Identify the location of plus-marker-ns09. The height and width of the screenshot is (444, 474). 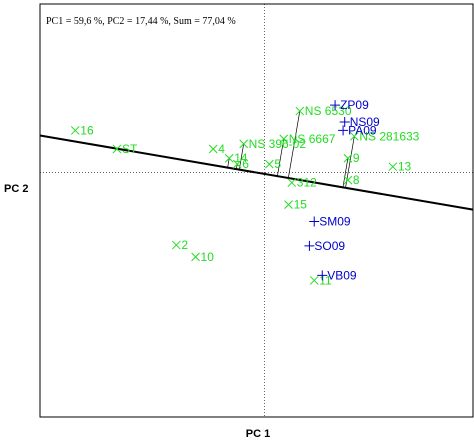
(344, 122).